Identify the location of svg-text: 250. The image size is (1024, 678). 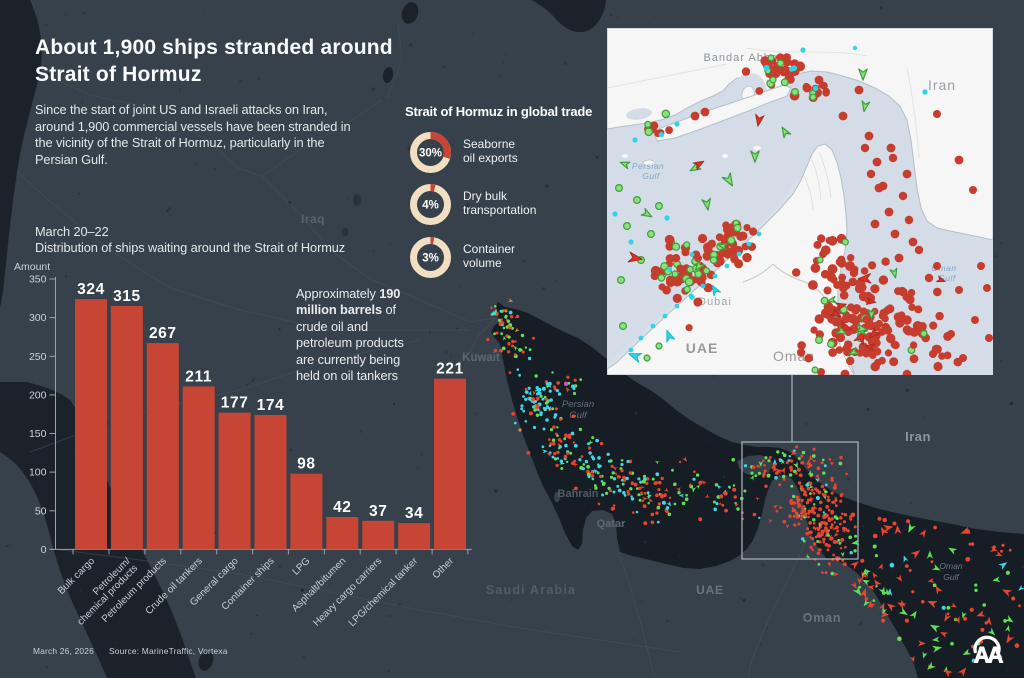
(38, 357).